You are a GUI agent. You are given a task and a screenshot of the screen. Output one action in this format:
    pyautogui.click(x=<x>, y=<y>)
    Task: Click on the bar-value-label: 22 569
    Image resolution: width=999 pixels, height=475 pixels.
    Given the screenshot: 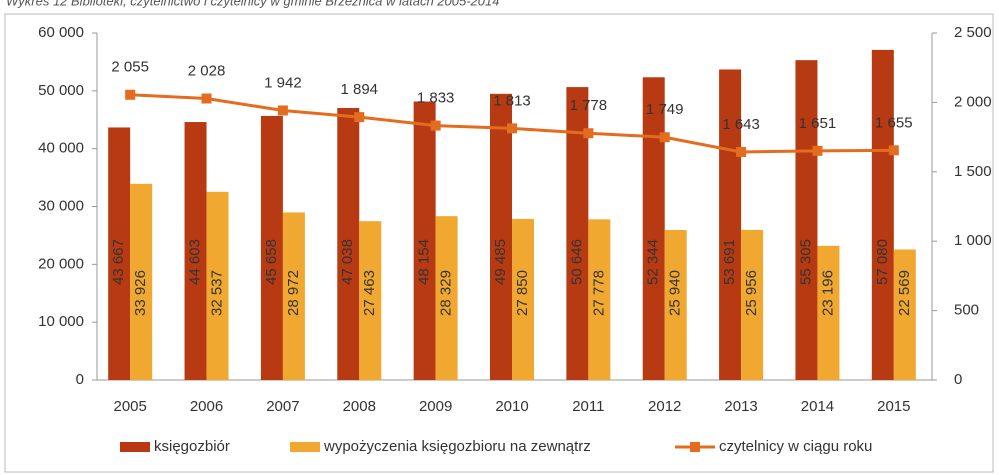 What is the action you would take?
    pyautogui.click(x=904, y=293)
    